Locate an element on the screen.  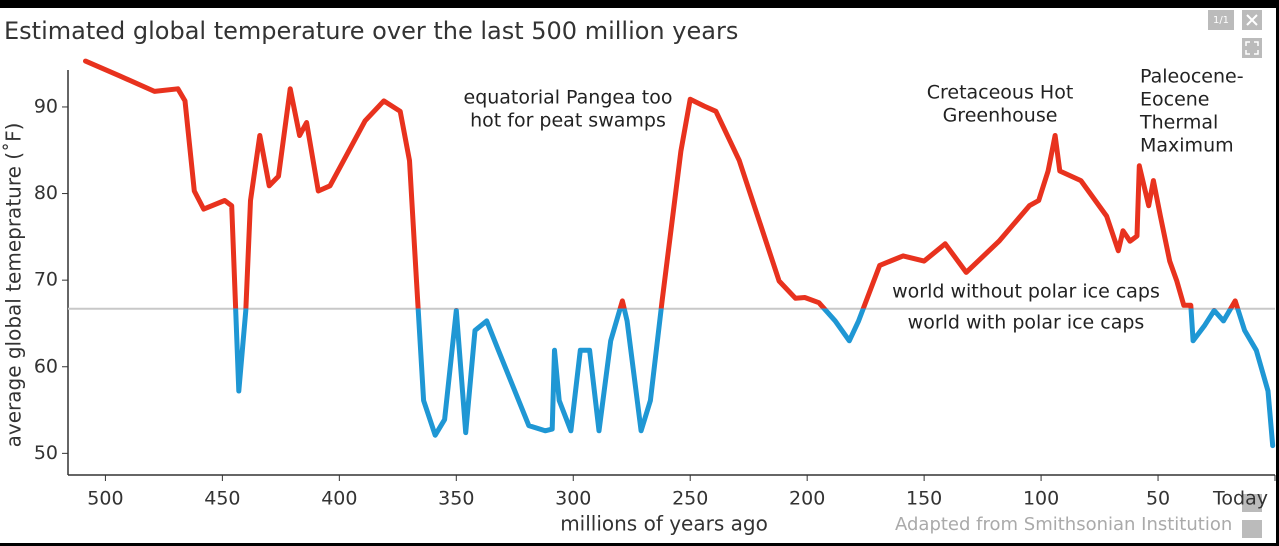
counter: 1/1 is located at coordinates (1221, 20).